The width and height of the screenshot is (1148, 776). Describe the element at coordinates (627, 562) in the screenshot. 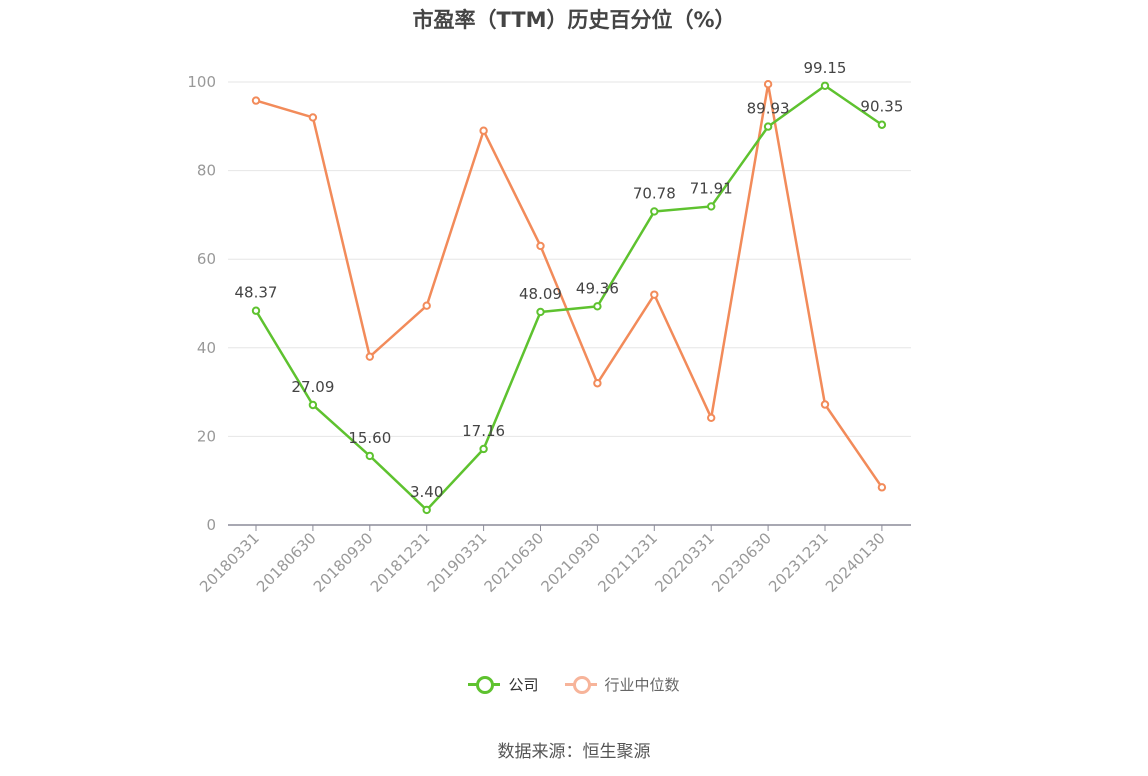

I see `x-tick-label: 20211231` at that location.